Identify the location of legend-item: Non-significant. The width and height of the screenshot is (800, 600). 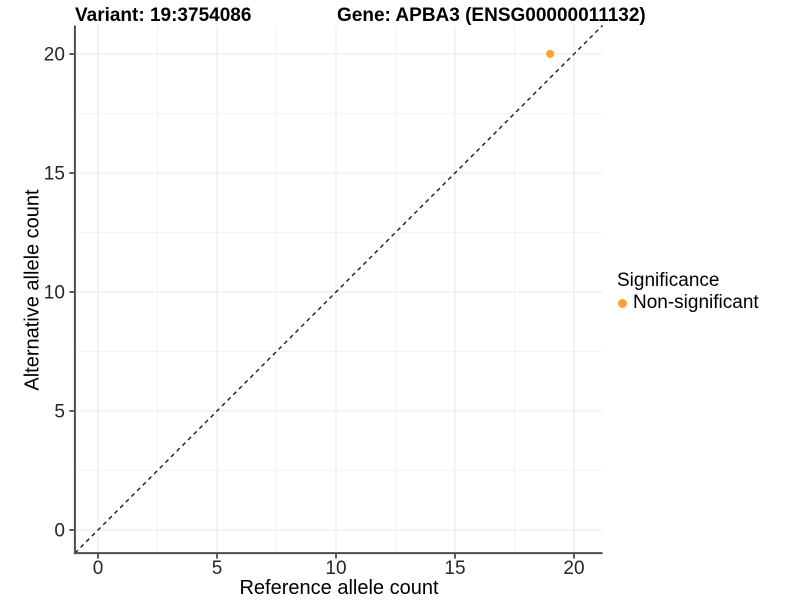
(688, 303).